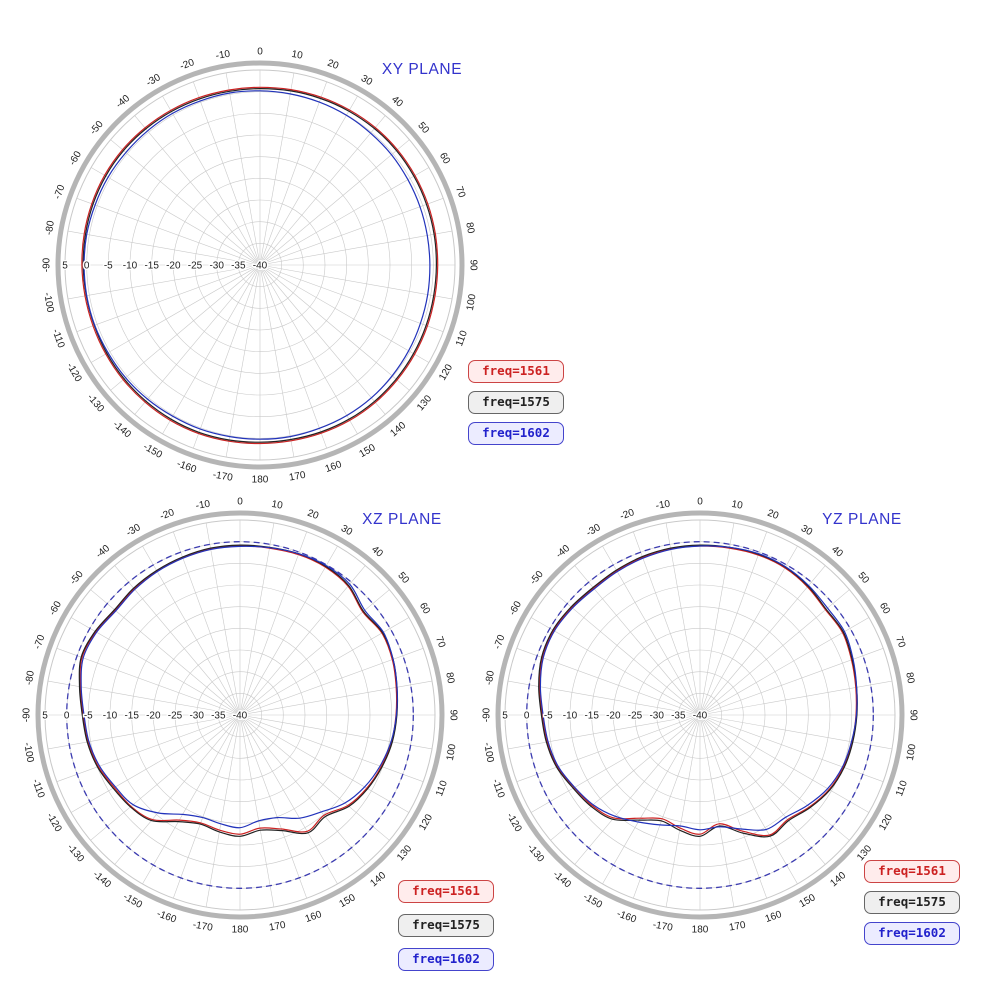  I want to click on angle-tick-label: -170, so click(223, 477).